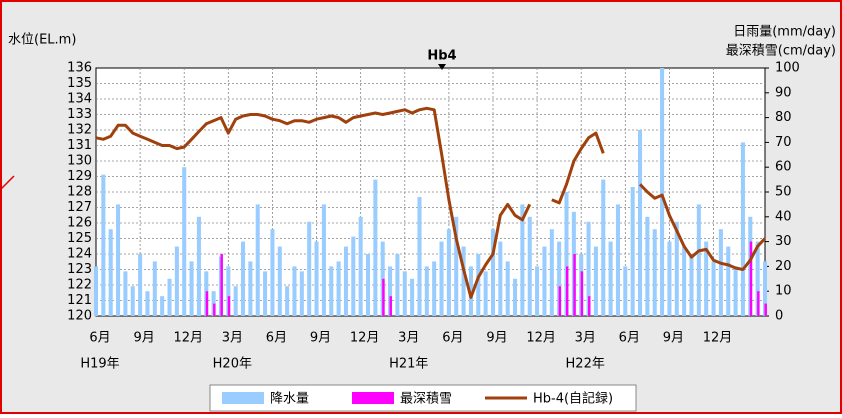 The width and height of the screenshot is (842, 418). I want to click on y-tick-label: 123, so click(79, 269).